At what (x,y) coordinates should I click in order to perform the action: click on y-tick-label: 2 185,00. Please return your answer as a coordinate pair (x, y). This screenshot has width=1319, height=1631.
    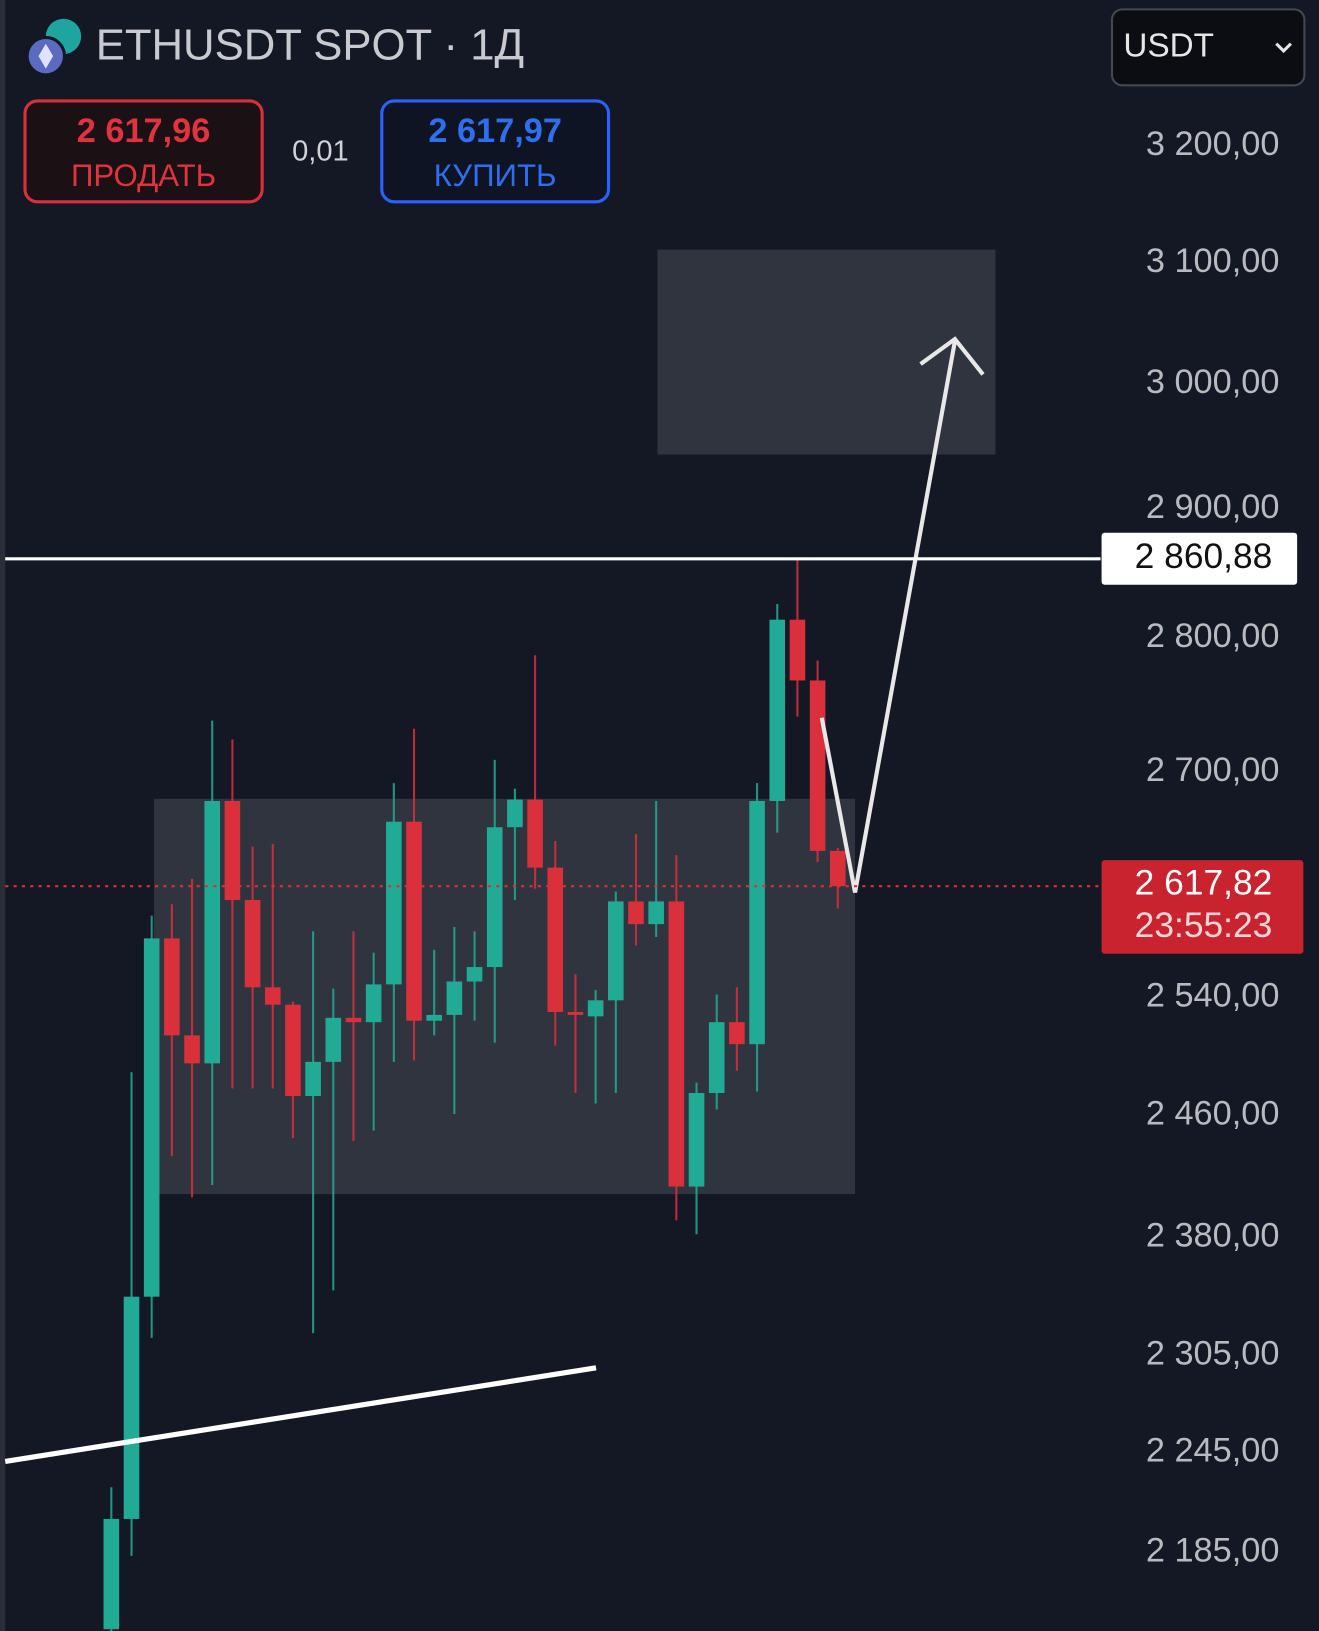
    Looking at the image, I should click on (1213, 1551).